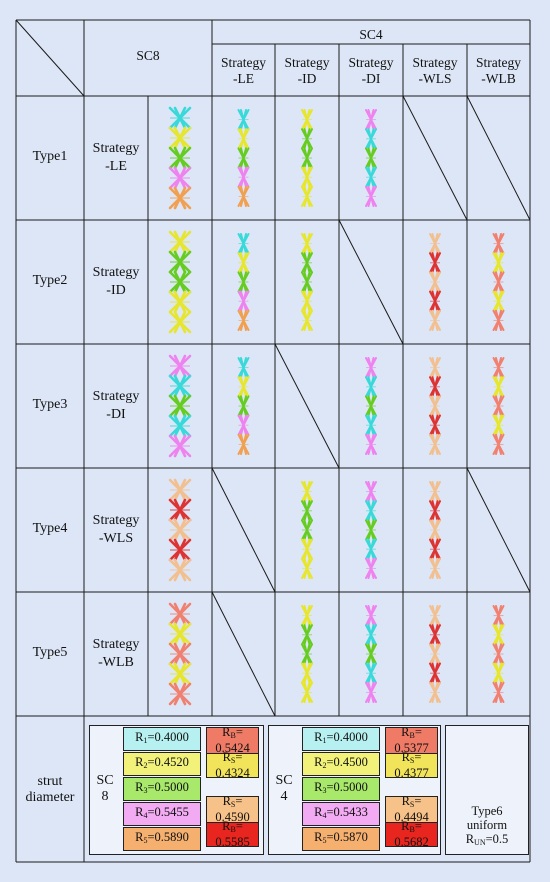 This screenshot has width=550, height=882. I want to click on sc8-radius-2-symbol: R, so click(139, 762).